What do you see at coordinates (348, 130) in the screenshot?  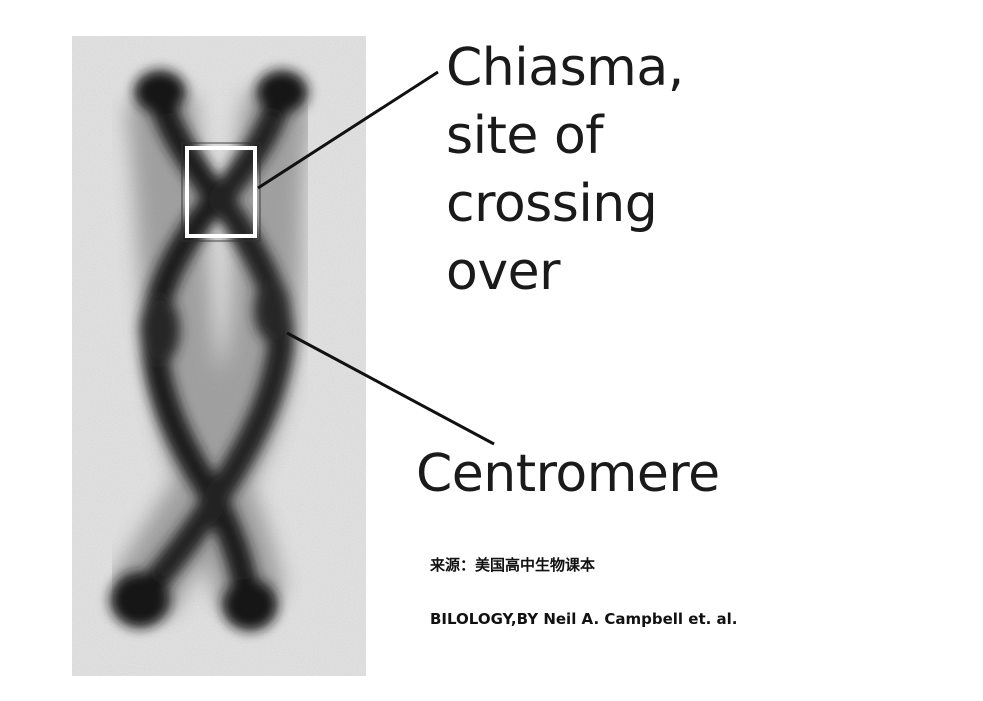 I see `chiasma-leader-line` at bounding box center [348, 130].